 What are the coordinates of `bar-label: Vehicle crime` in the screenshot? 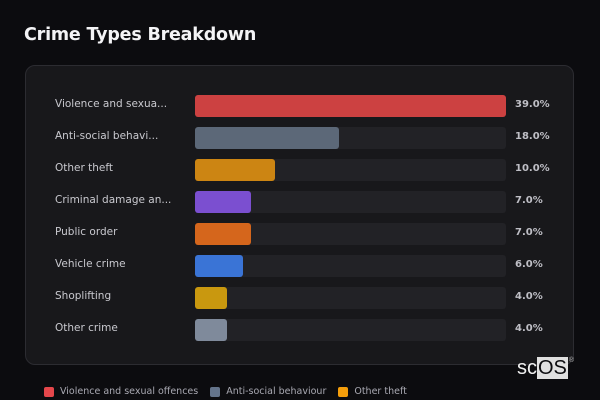 It's located at (90, 264).